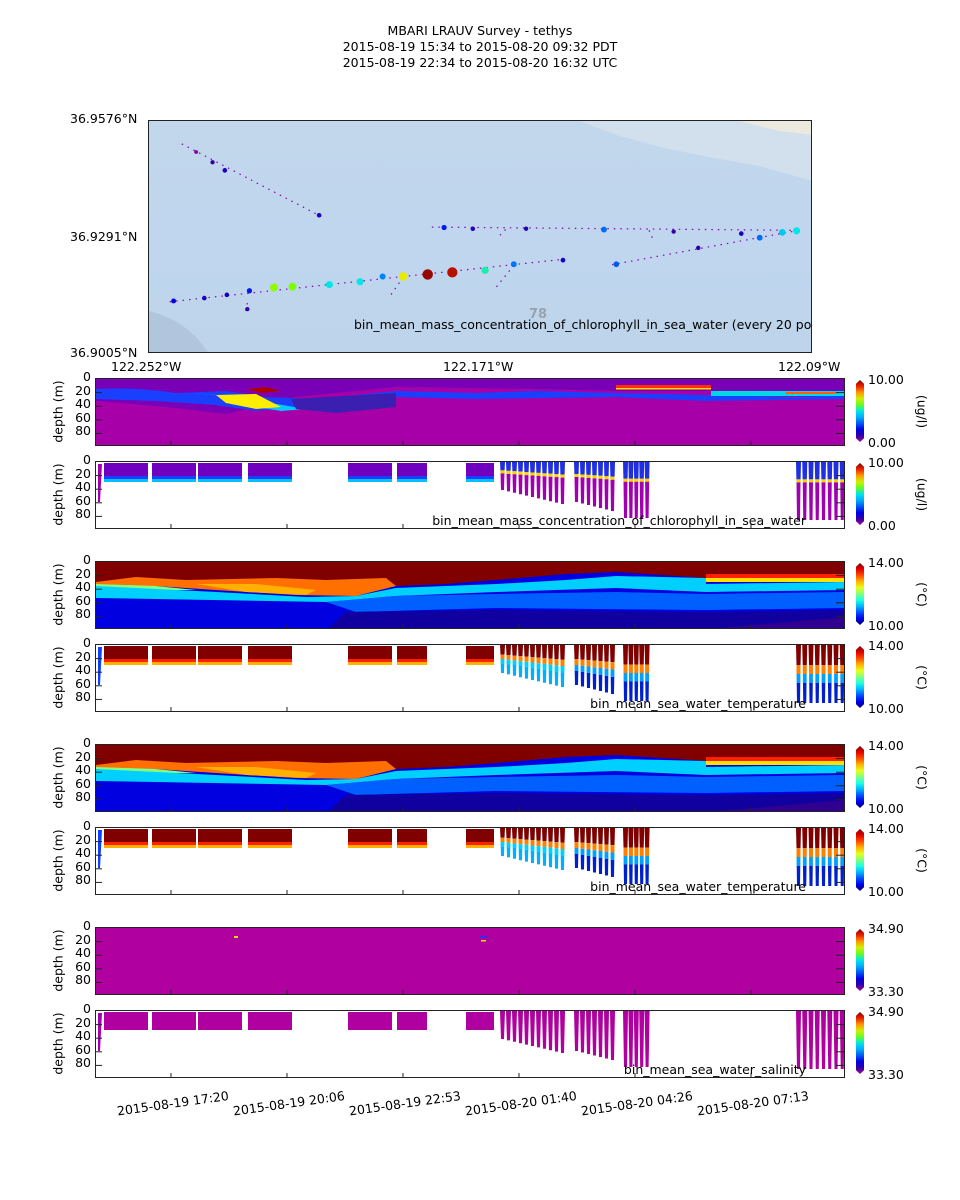  I want to click on chl-band, so click(777, 393).